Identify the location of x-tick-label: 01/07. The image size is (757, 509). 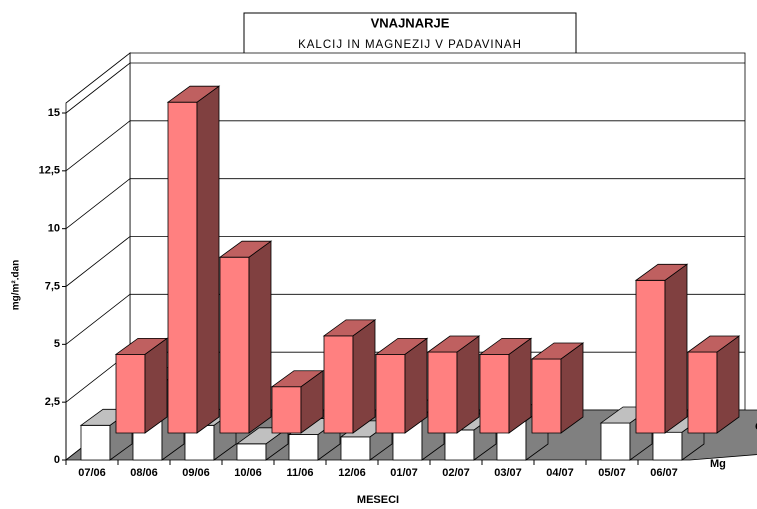
(404, 473).